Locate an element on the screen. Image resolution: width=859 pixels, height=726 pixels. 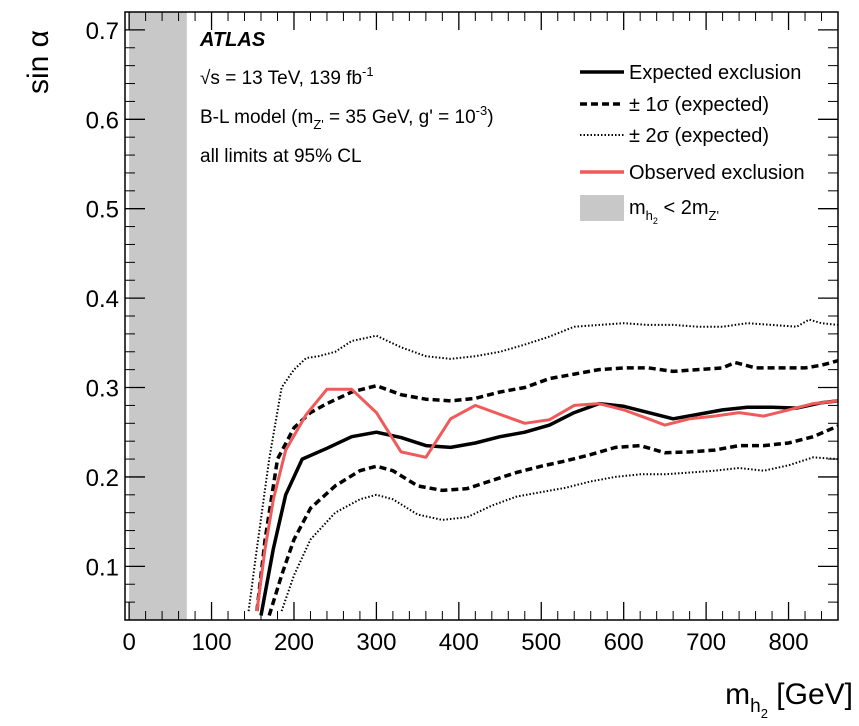
x-axis-title-unit: [GeV] is located at coordinates (810, 694).